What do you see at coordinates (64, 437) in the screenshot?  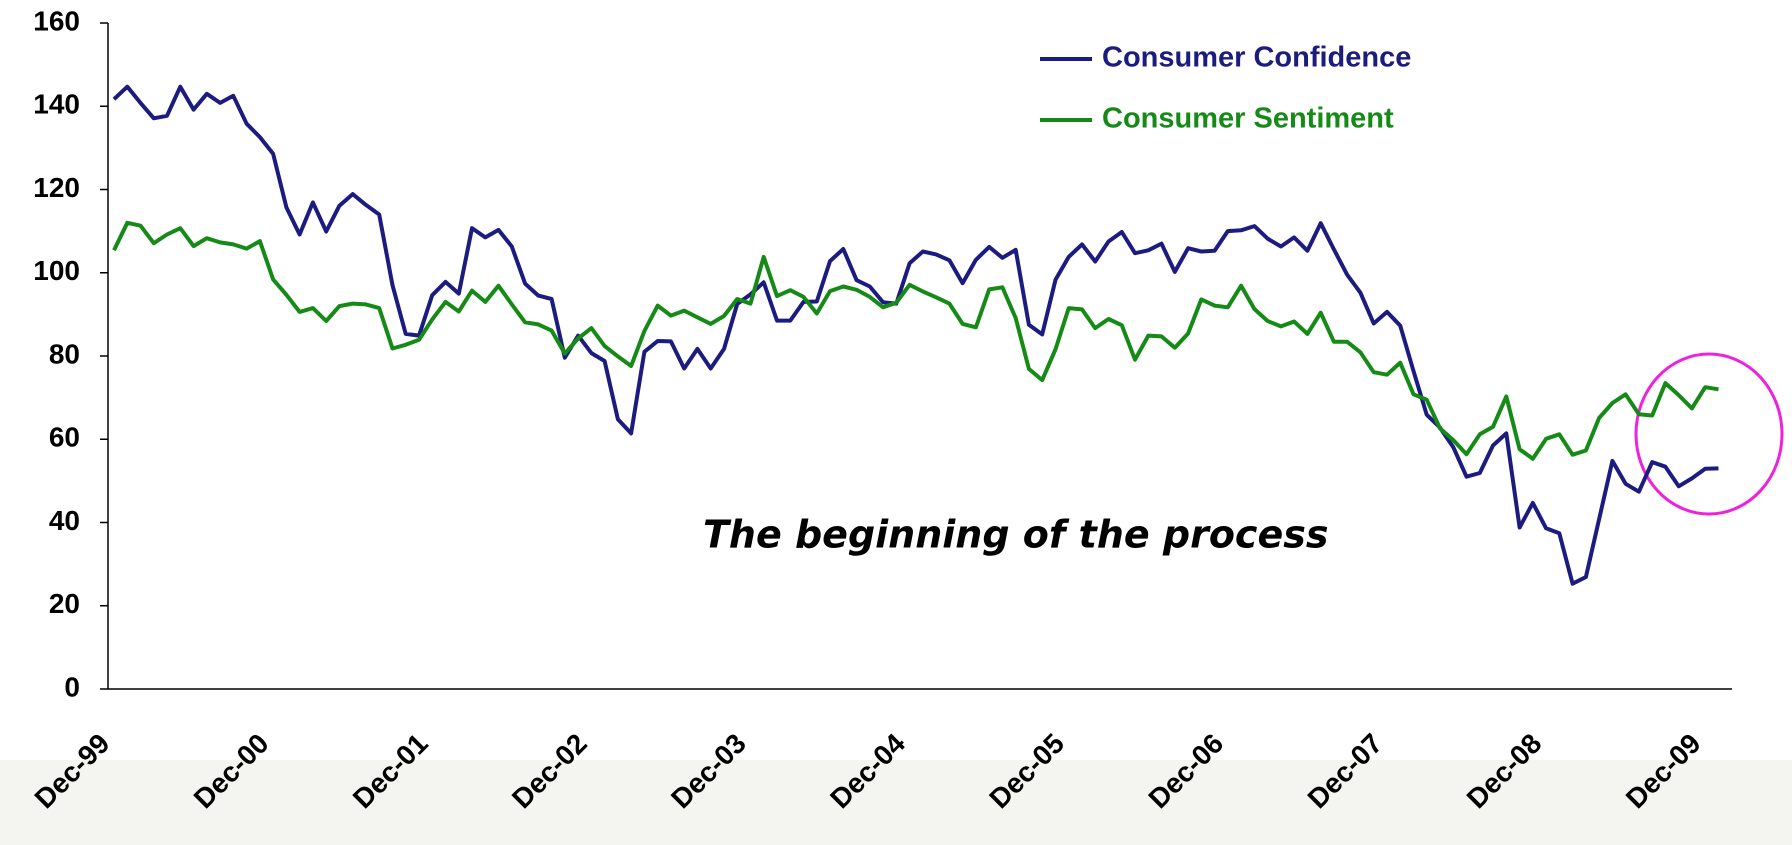 I see `y-tick-label: 60` at bounding box center [64, 437].